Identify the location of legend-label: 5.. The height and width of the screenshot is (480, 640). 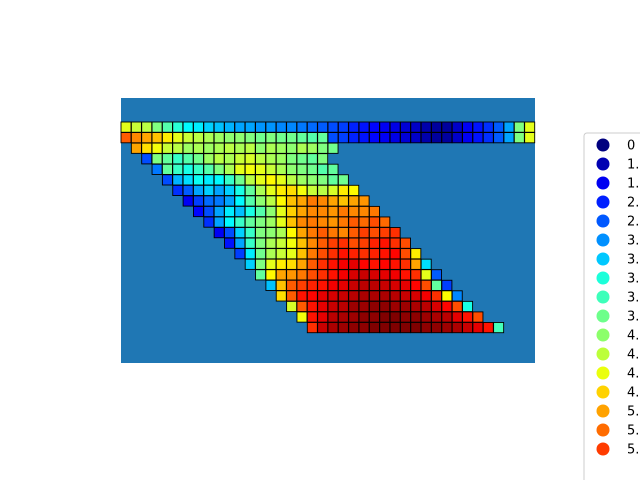
(633, 431).